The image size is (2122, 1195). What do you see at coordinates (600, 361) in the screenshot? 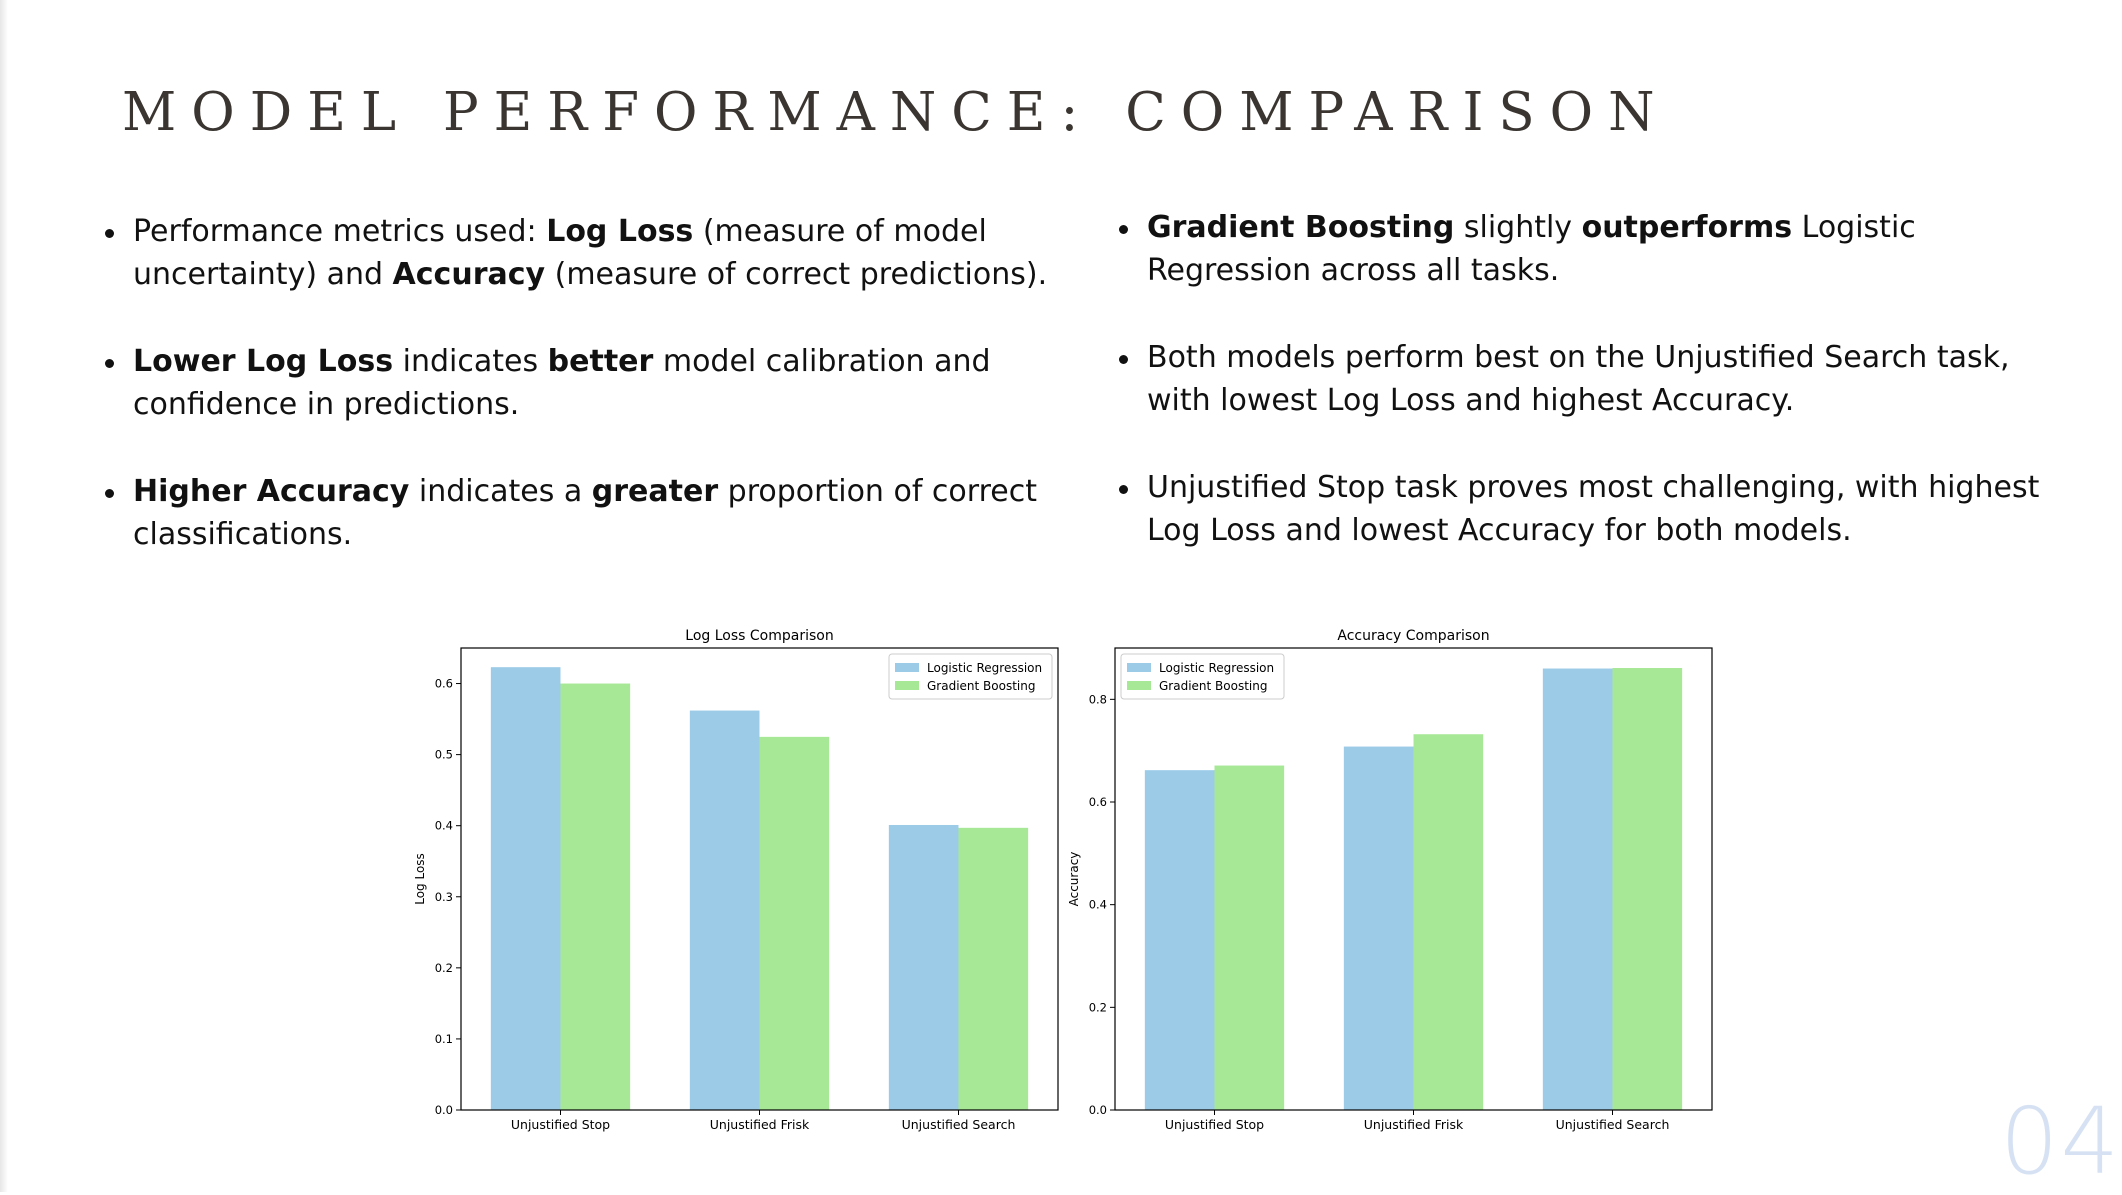
I see `bullet-bold-text: better` at bounding box center [600, 361].